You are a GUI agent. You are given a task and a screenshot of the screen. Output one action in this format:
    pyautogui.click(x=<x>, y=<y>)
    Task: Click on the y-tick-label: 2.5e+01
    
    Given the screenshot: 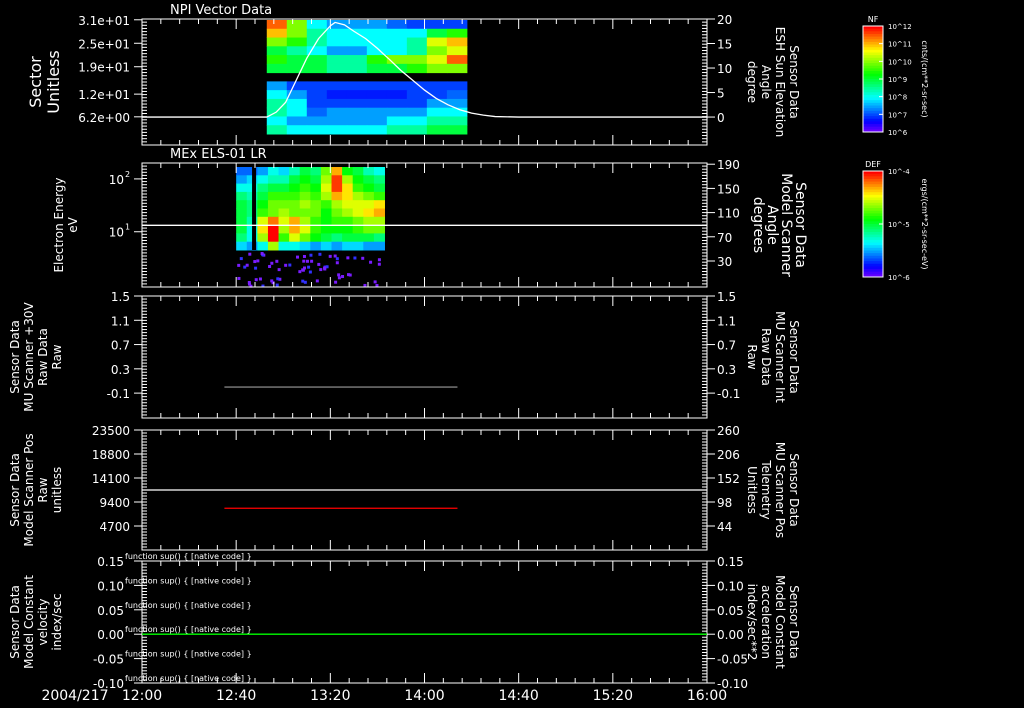 What is the action you would take?
    pyautogui.click(x=104, y=44)
    